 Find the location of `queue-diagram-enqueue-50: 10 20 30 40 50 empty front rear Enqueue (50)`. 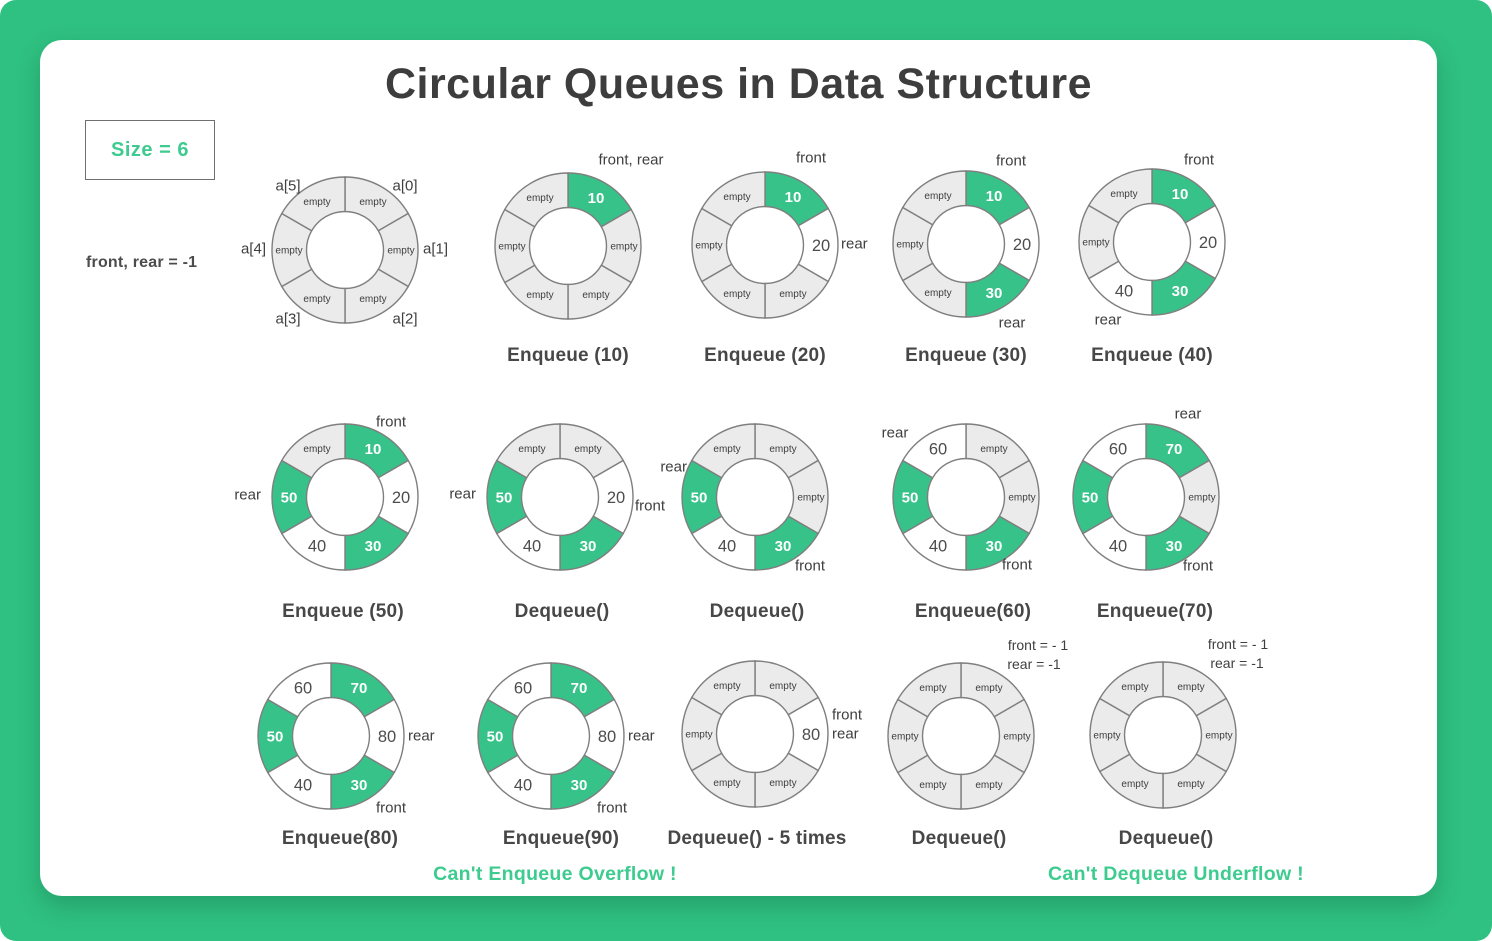

queue-diagram-enqueue-50: 10 20 30 40 50 empty front rear Enqueue (50) is located at coordinates (345, 497).